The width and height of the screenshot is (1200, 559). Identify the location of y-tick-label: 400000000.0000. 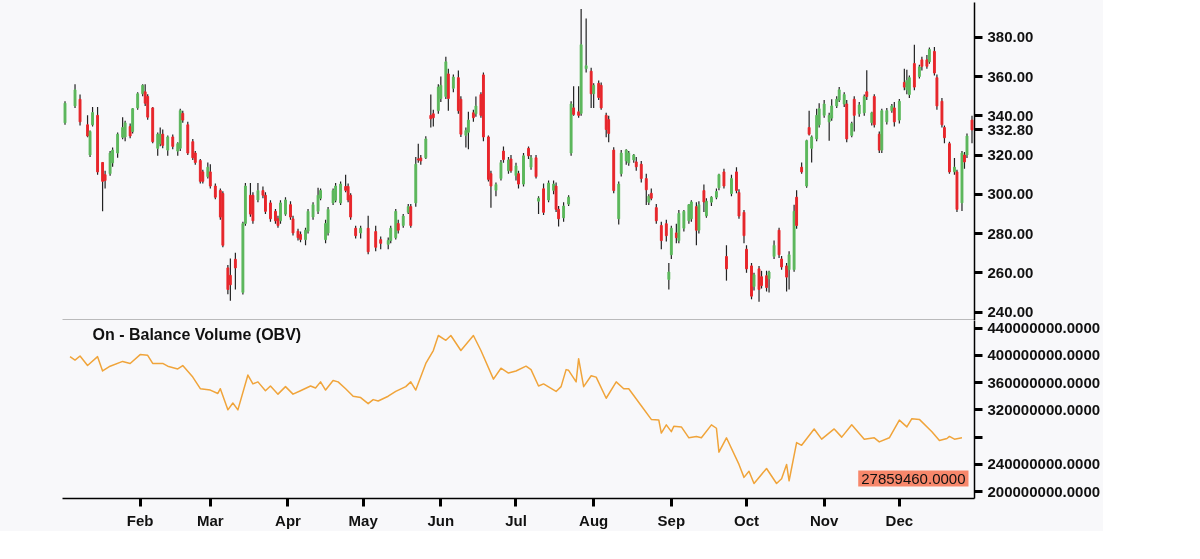
(1044, 355).